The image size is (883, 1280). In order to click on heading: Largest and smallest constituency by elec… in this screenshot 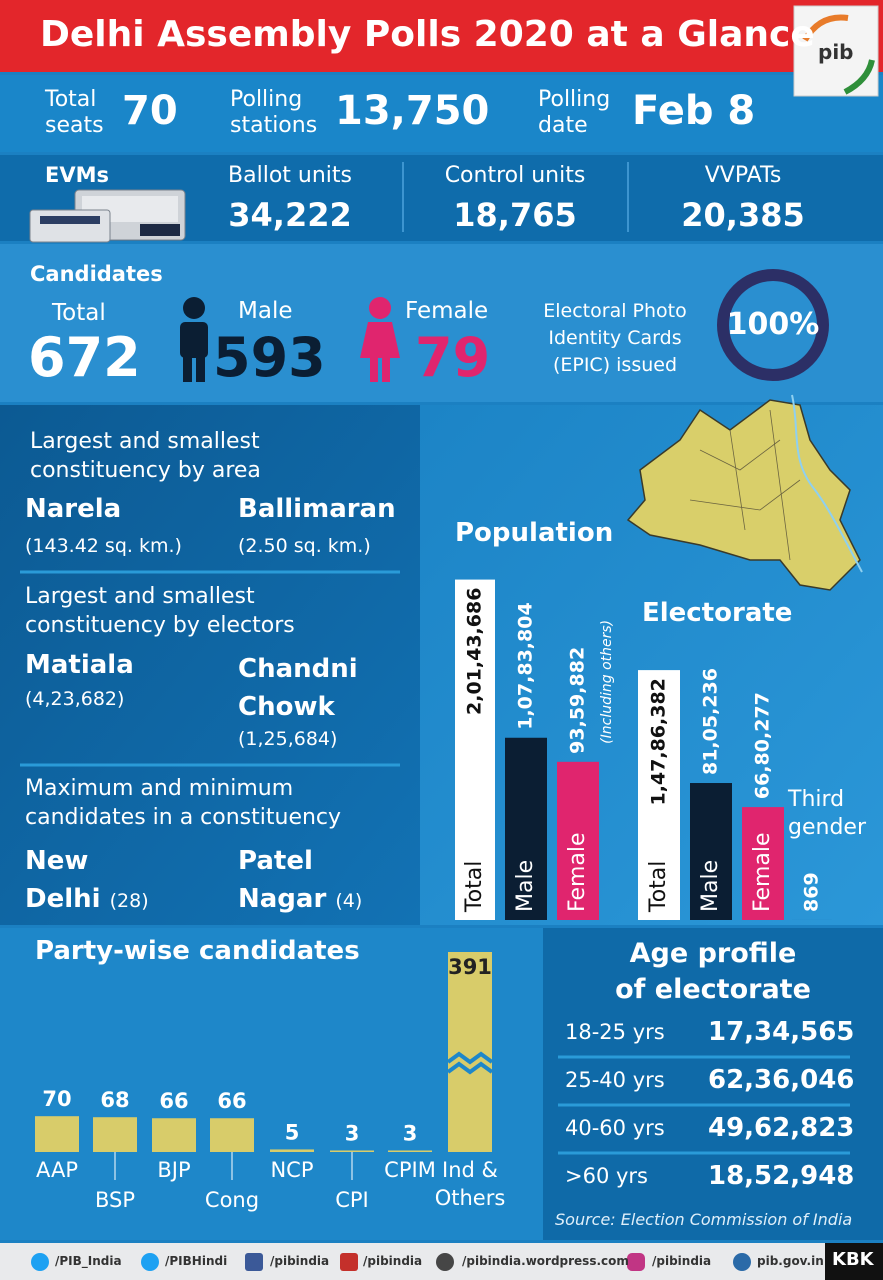, I will do `click(160, 611)`.